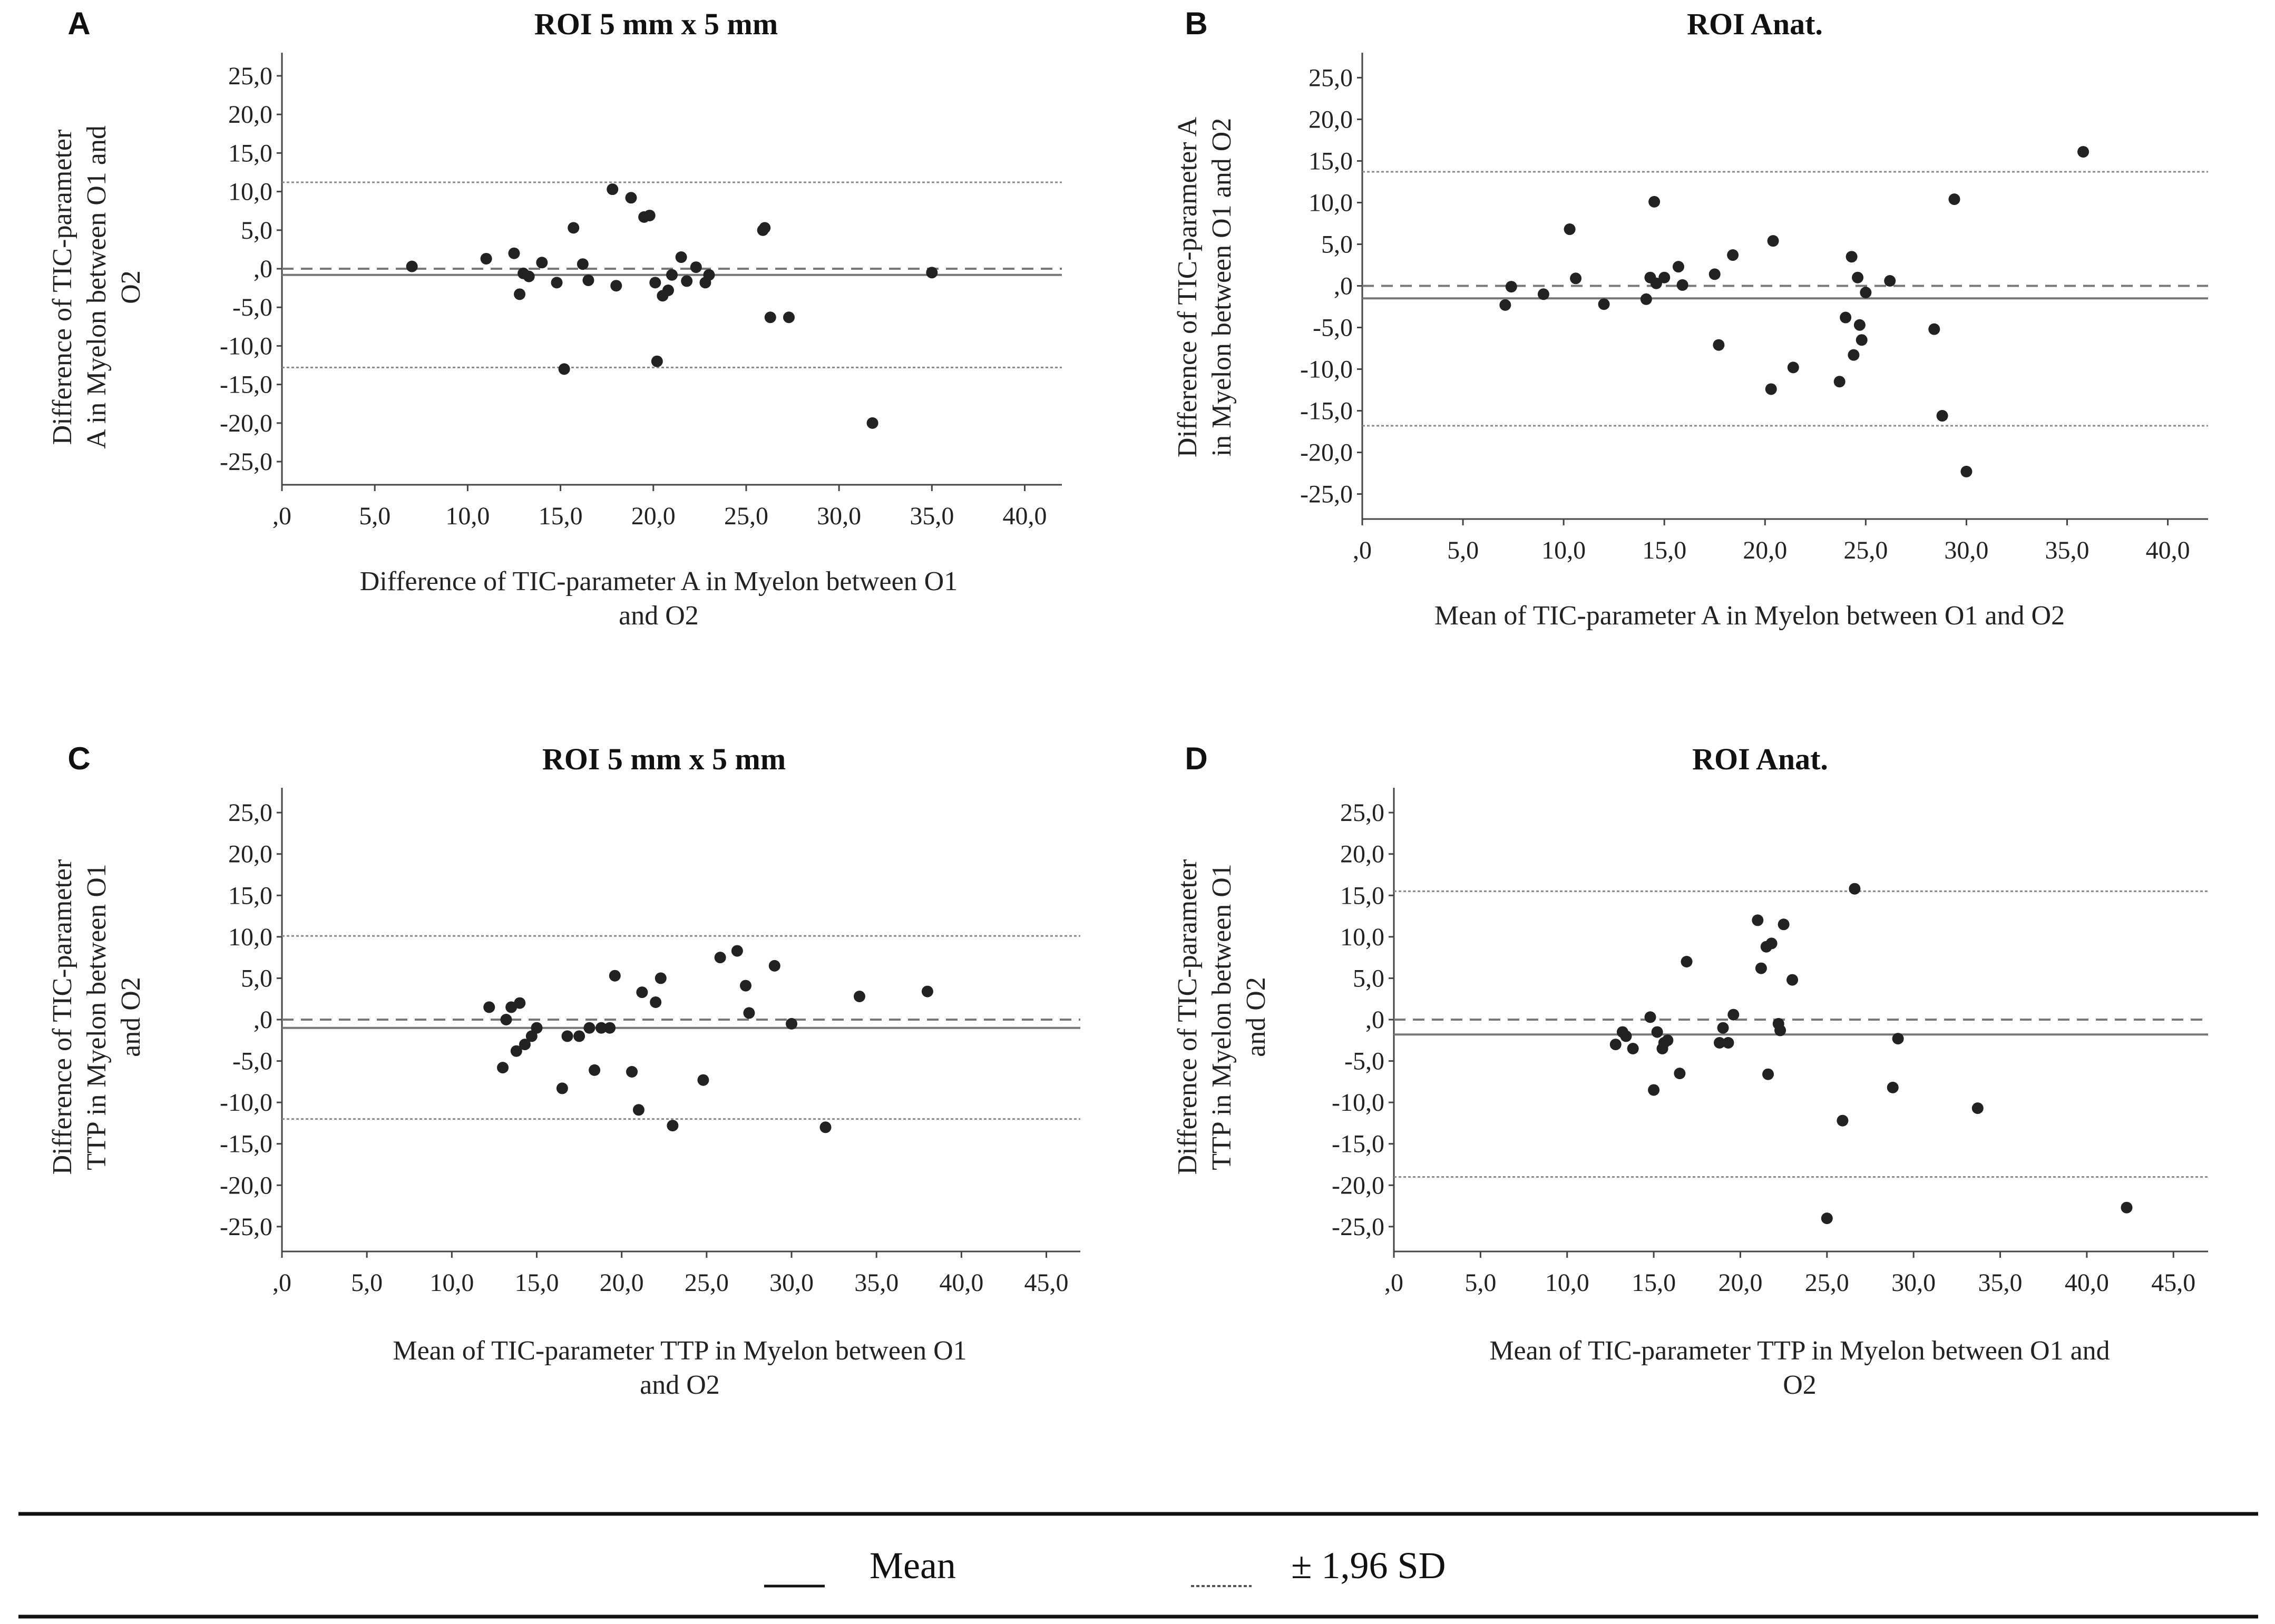 The image size is (2275, 1624). I want to click on x-tick-label: 45,0, so click(1046, 1283).